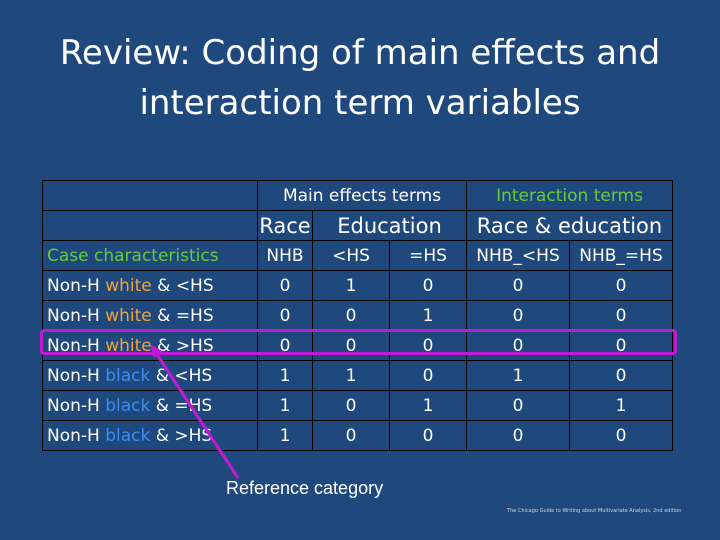 The width and height of the screenshot is (720, 540). I want to click on column-header-lths: <HS, so click(351, 255).